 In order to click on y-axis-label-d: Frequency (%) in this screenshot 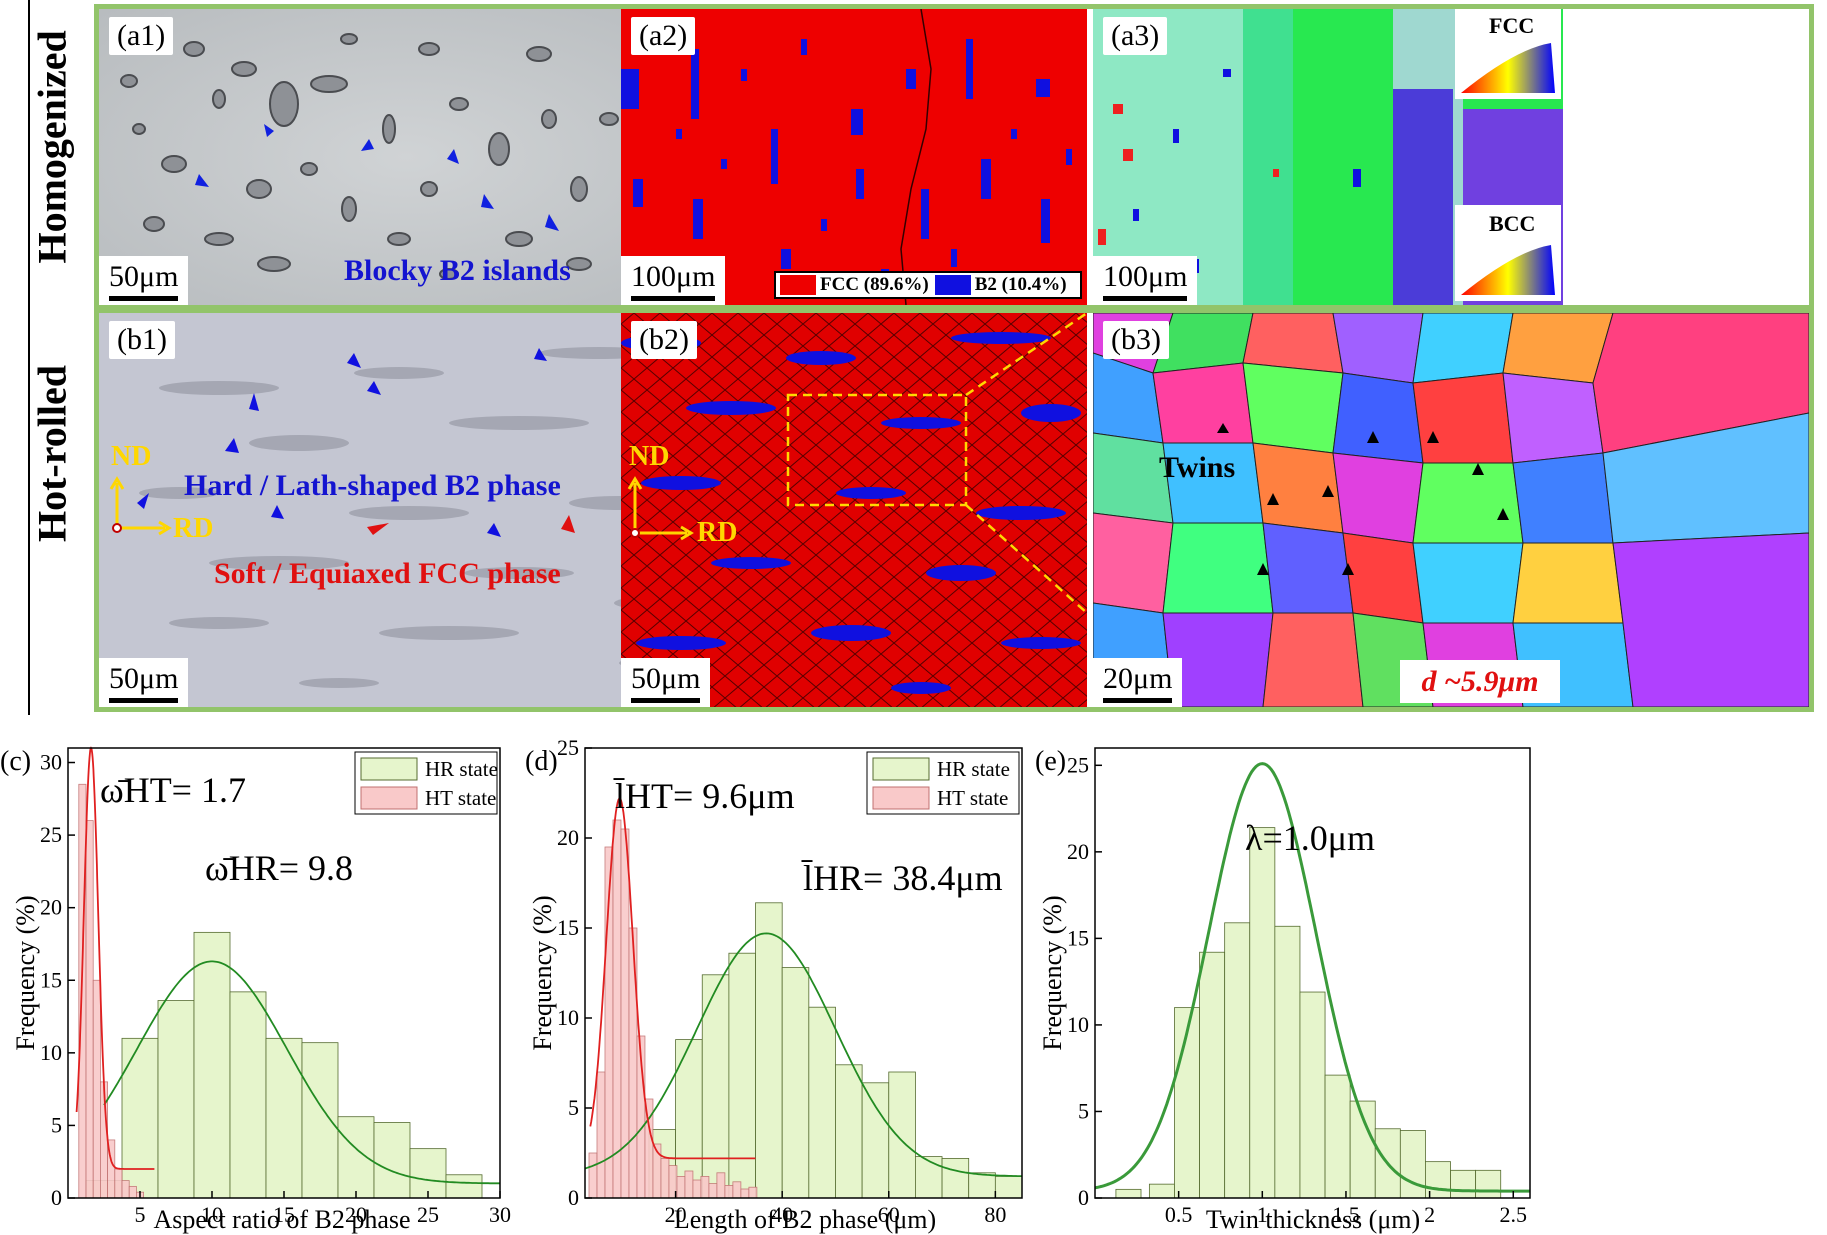, I will do `click(542, 972)`.